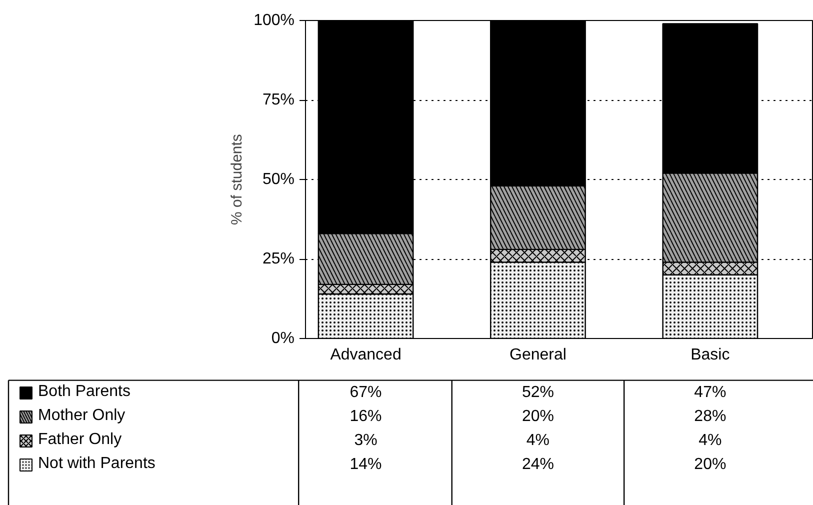  I want to click on legend-label: Both Parents, so click(84, 392).